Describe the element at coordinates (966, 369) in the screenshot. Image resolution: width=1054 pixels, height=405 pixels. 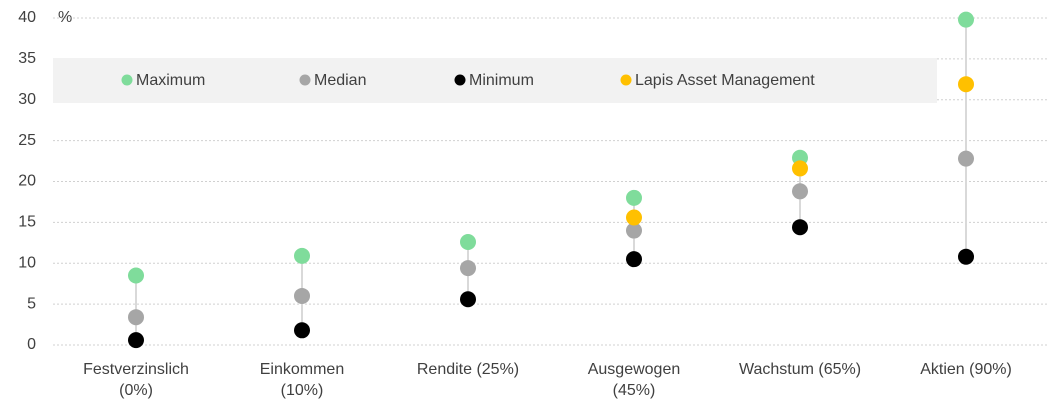
I see `x-tick-label: Aktien (90%)` at that location.